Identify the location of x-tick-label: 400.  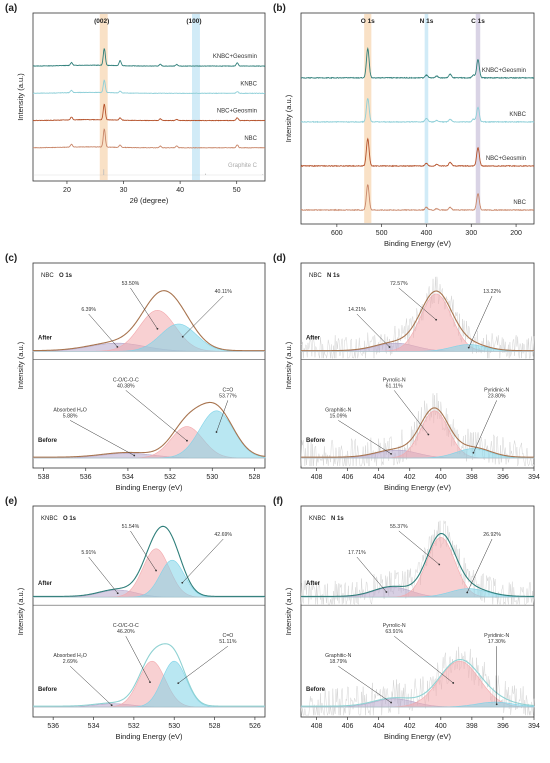
(441, 477).